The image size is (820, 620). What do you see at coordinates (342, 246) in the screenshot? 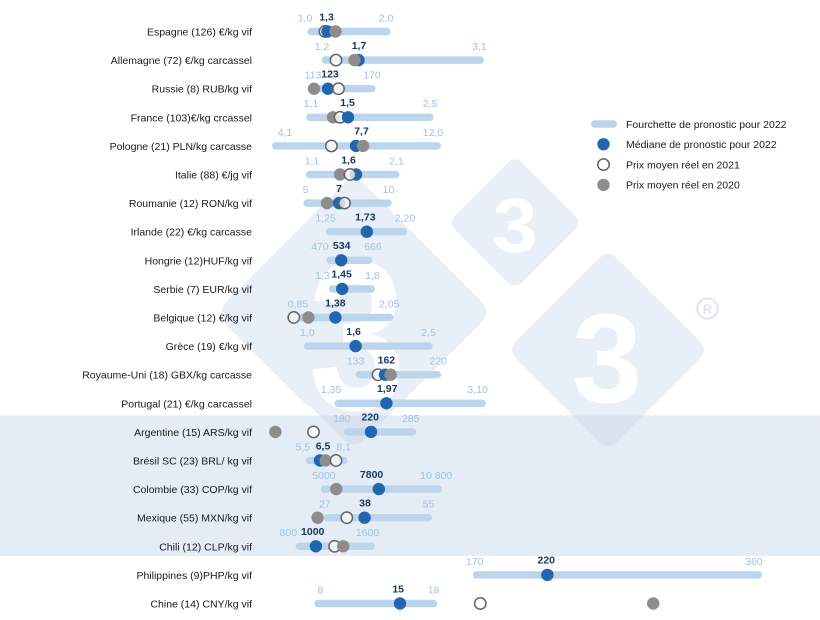
I see `svg-text: 534` at bounding box center [342, 246].